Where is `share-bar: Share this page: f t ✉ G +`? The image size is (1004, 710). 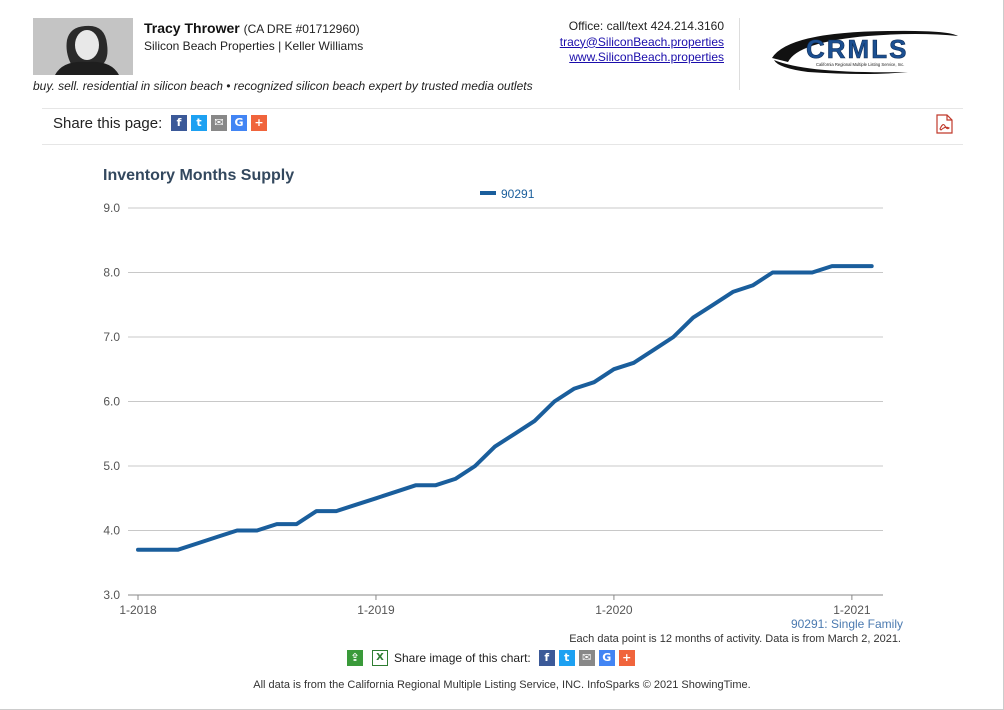
share-bar: Share this page: f t ✉ G + is located at coordinates (502, 126).